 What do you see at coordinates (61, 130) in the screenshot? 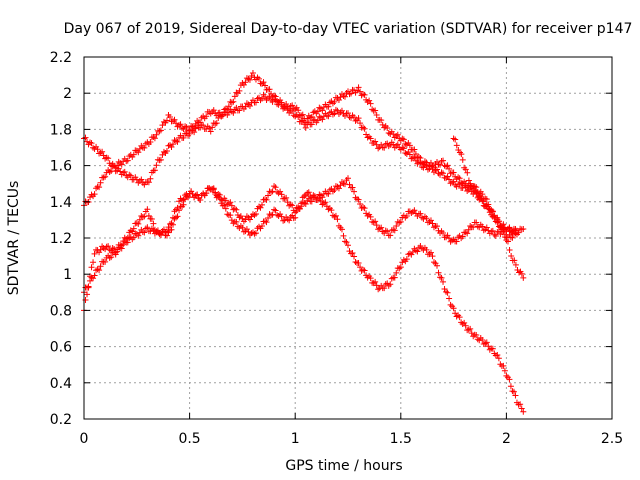
I see `y-tick-label: 1.8` at bounding box center [61, 130].